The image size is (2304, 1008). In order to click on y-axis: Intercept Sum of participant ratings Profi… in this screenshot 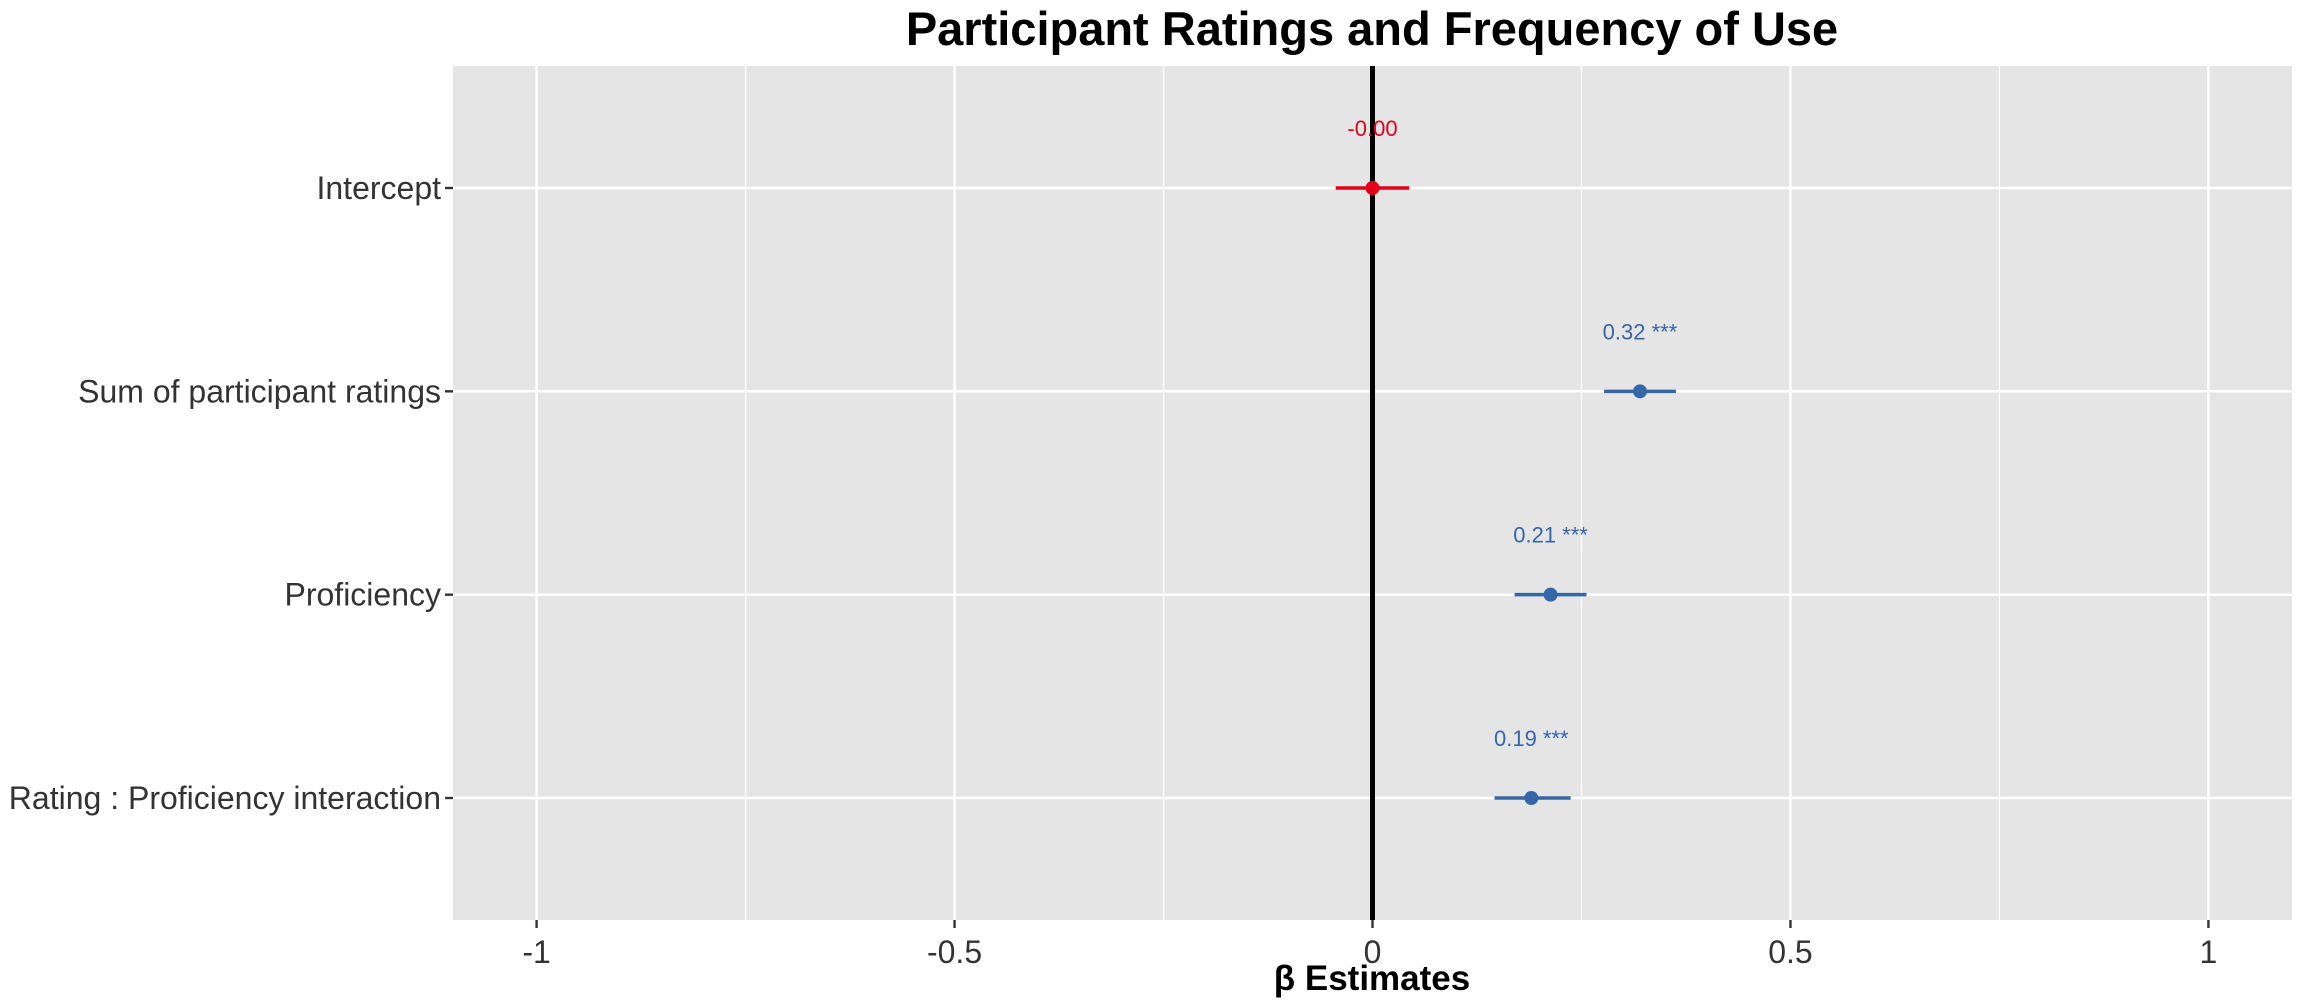, I will do `click(231, 493)`.